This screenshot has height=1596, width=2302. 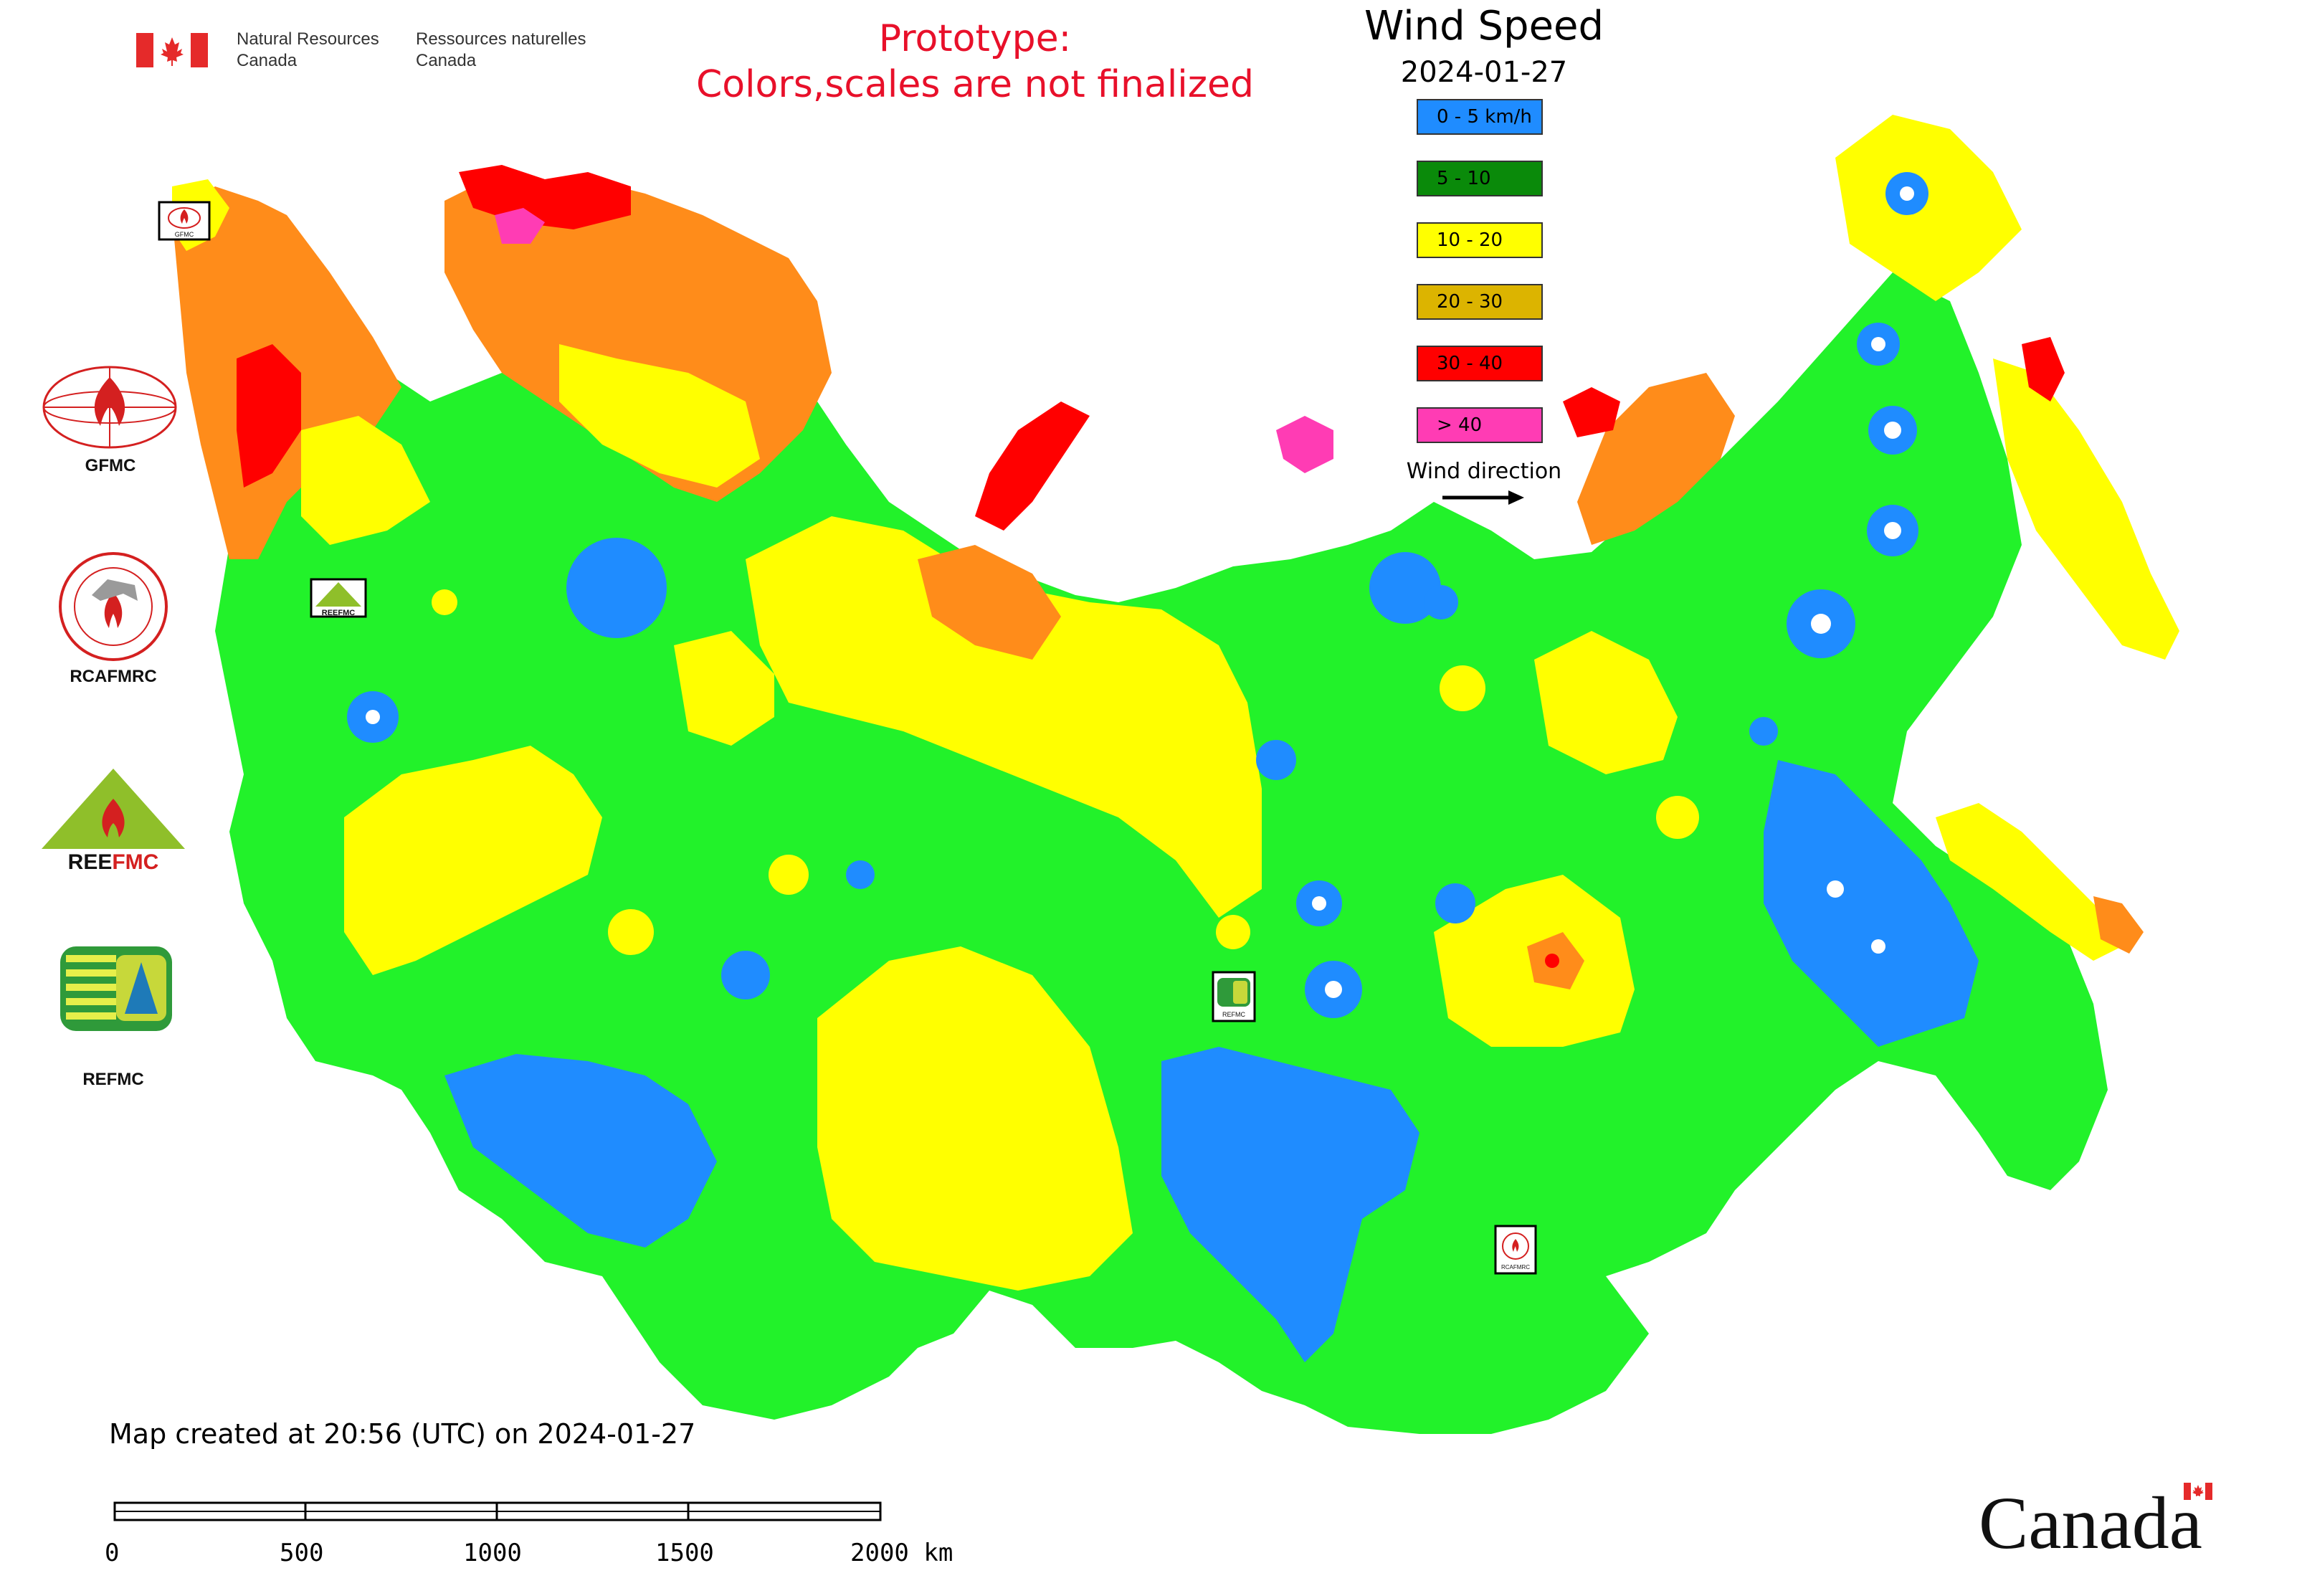 What do you see at coordinates (2044, 369) in the screenshot?
I see `kamchatka-strong` at bounding box center [2044, 369].